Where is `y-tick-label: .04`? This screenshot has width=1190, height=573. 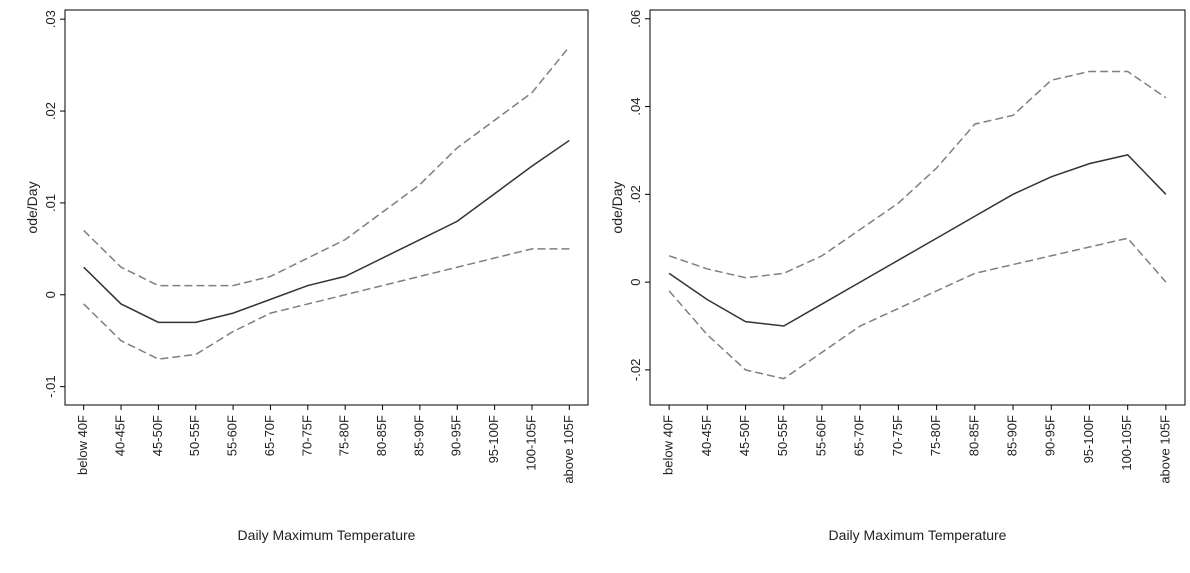
y-tick-label: .04 is located at coordinates (635, 107).